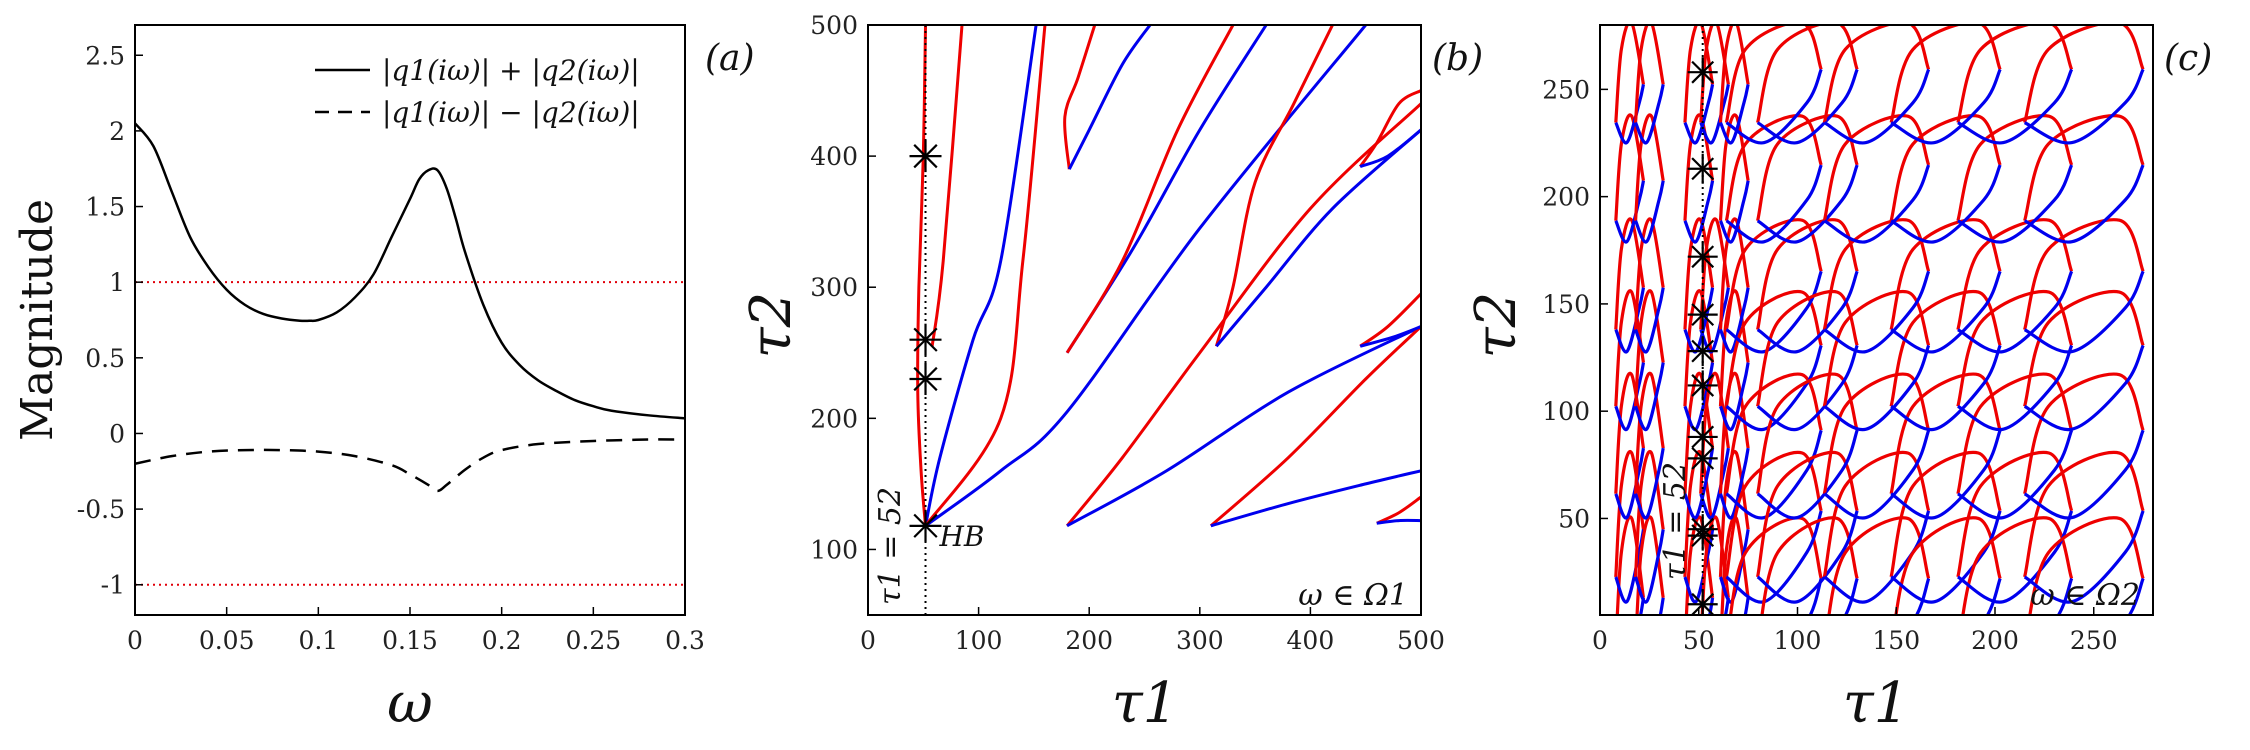 The height and width of the screenshot is (750, 2250). I want to click on panel-a-ylabel: Magnitude, so click(37, 320).